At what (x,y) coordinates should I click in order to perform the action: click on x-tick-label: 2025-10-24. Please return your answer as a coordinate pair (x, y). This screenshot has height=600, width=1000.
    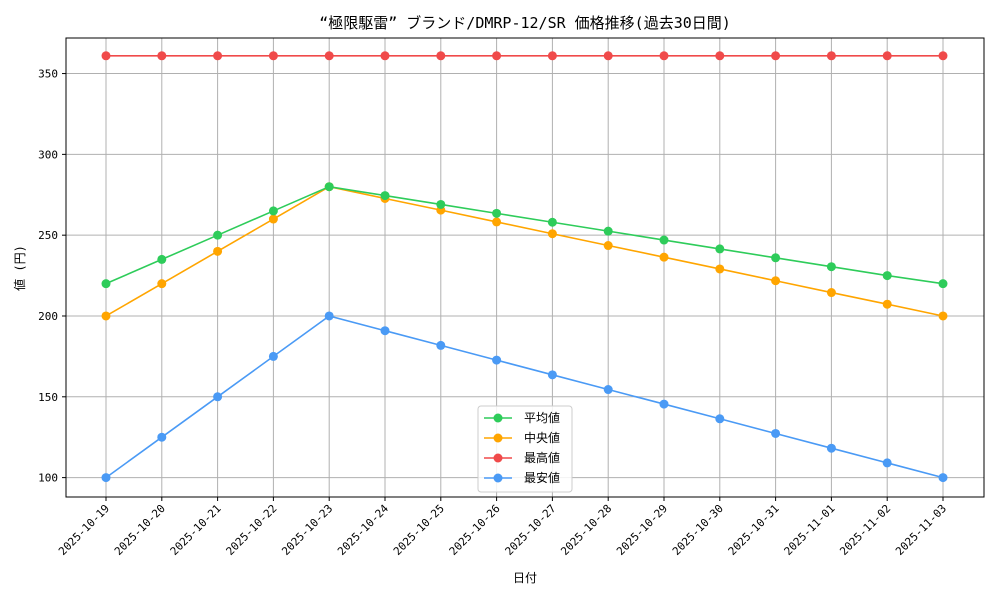
    Looking at the image, I should click on (363, 530).